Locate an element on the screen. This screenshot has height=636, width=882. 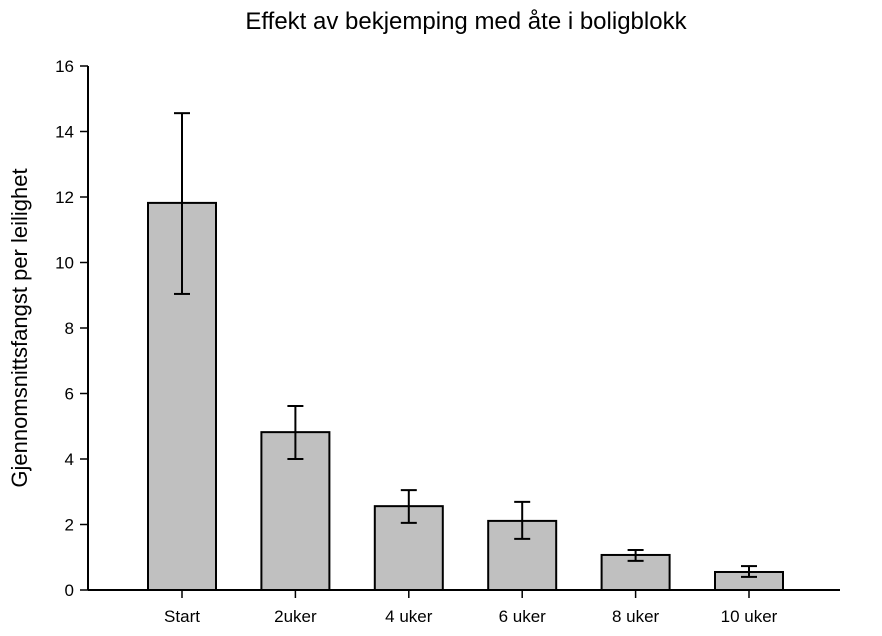
y-axis-label: Gjennomsnittsfangst per leilighet is located at coordinates (19, 327).